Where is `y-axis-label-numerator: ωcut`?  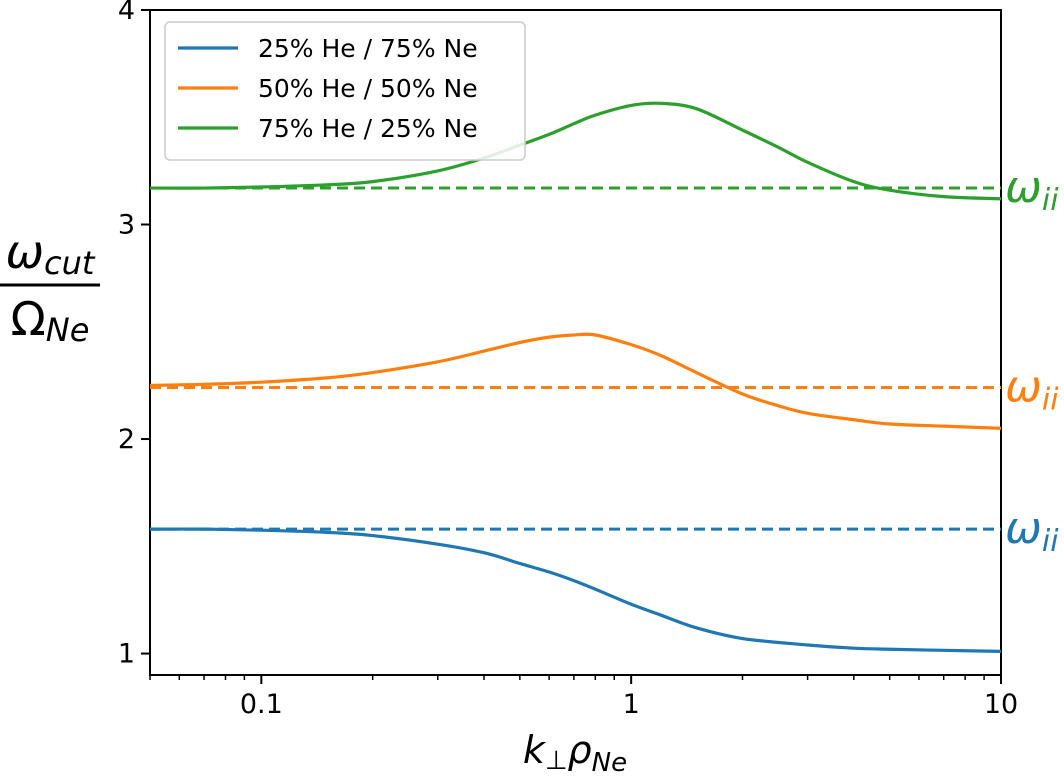
y-axis-label-numerator: ωcut is located at coordinates (51, 253).